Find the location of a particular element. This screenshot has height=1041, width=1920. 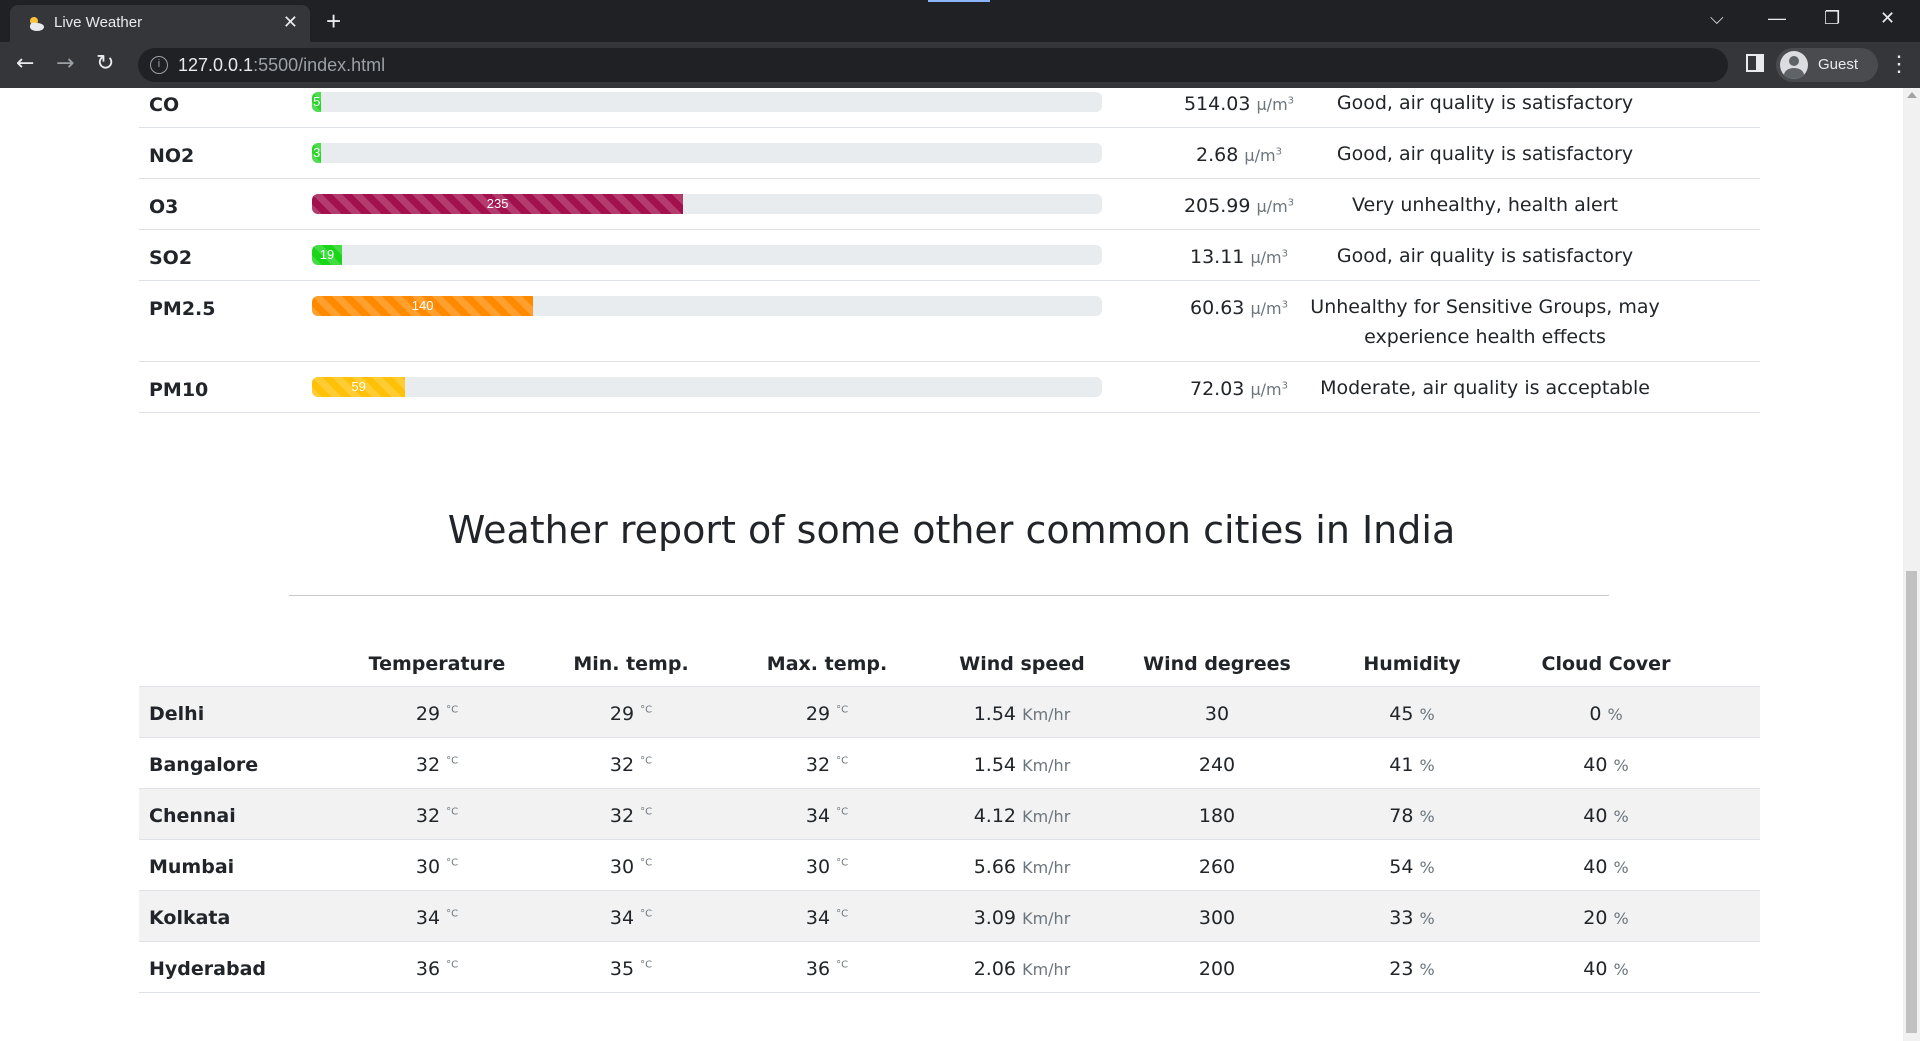

new-tab-button: + is located at coordinates (334, 21).